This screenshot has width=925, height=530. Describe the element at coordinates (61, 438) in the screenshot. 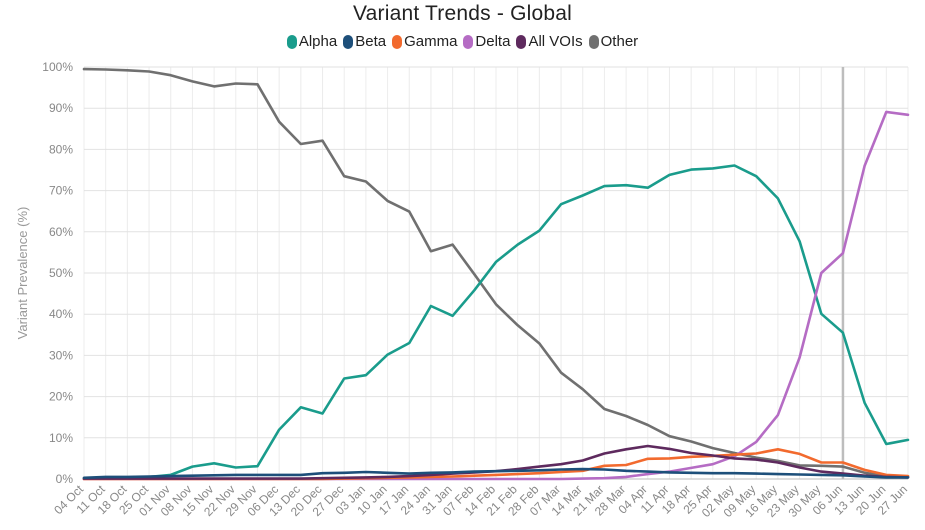

I see `y-tick-label: 10%` at that location.